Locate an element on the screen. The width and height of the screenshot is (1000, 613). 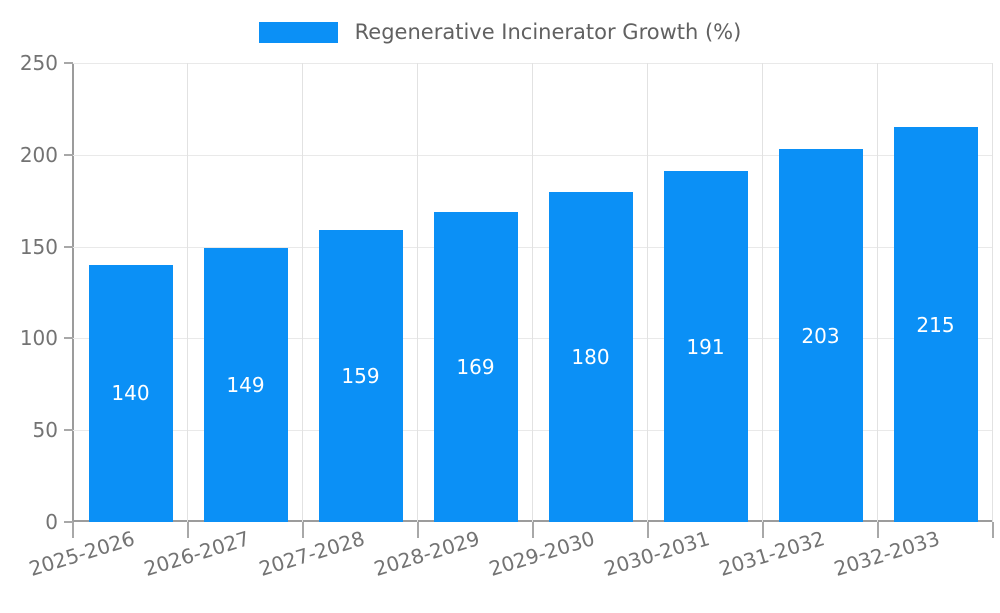
bar-value-label: 203 is located at coordinates (820, 335).